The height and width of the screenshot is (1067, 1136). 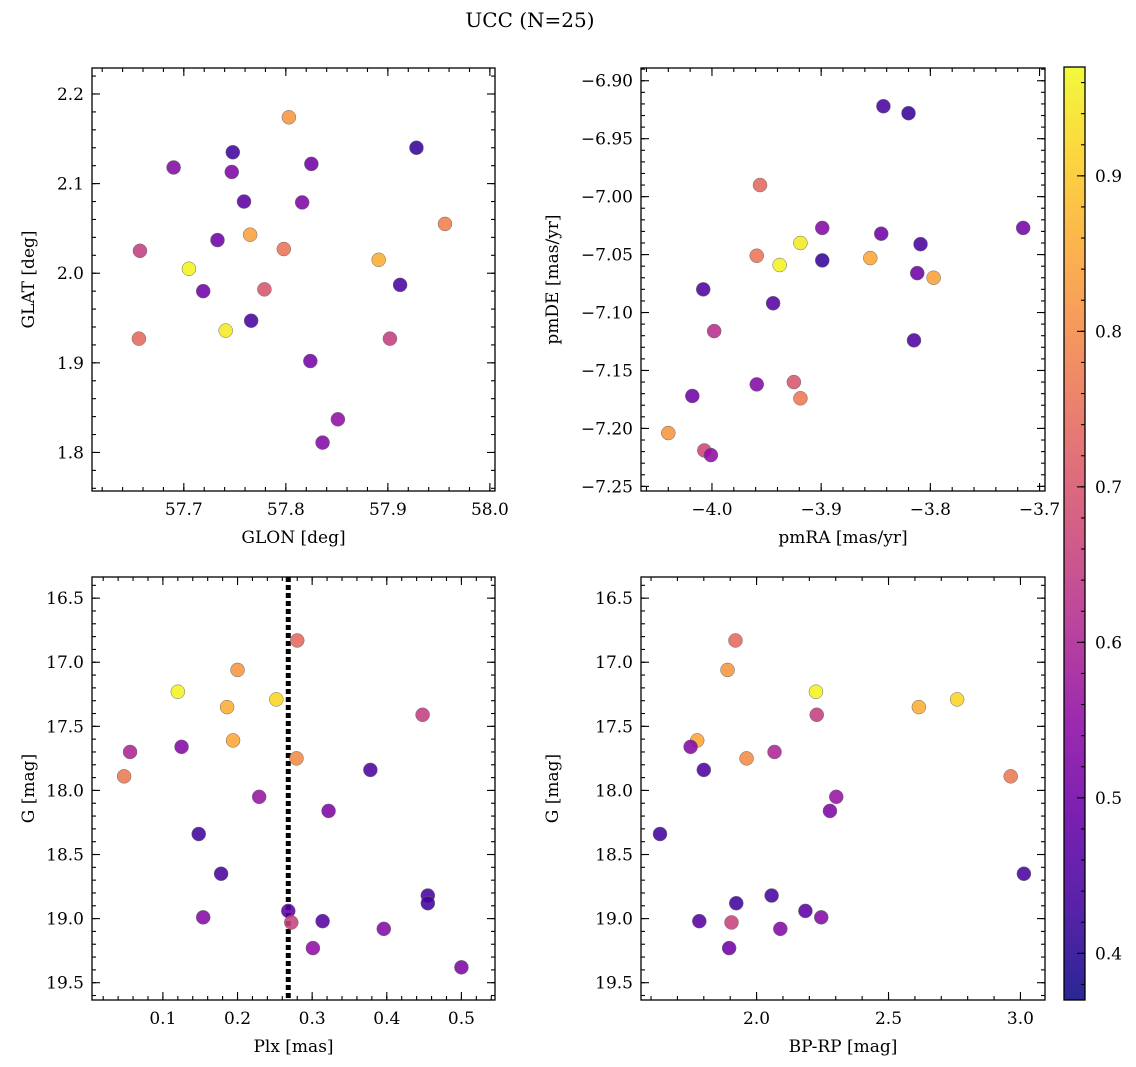 What do you see at coordinates (70, 185) in the screenshot?
I see `y-tick-label: 2.1` at bounding box center [70, 185].